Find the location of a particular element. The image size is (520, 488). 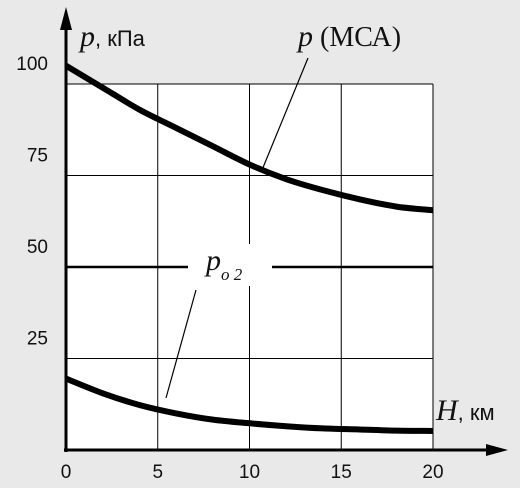

x-tick-label-4: 20 is located at coordinates (432, 472).